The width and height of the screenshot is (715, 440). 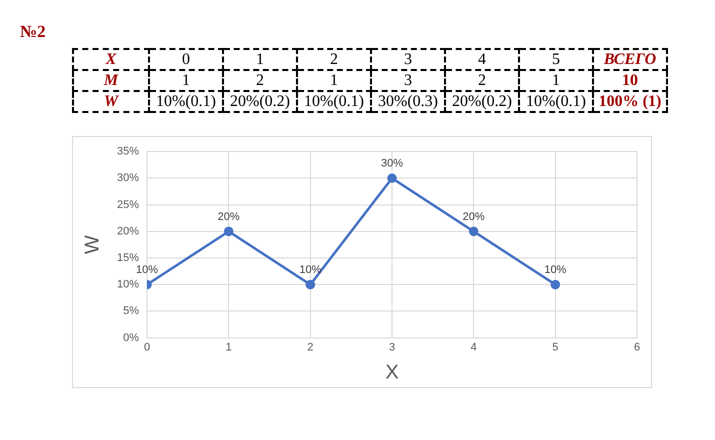 What do you see at coordinates (128, 284) in the screenshot?
I see `y-tick-label: 10%` at bounding box center [128, 284].